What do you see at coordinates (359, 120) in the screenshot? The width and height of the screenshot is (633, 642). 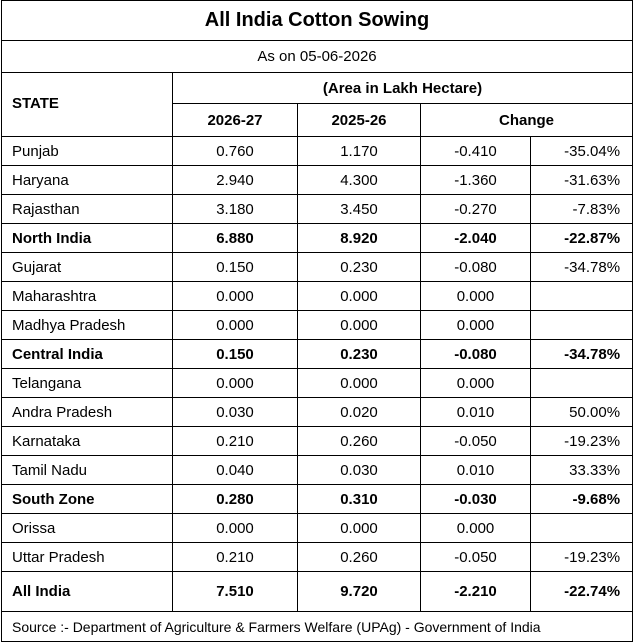 I see `column-header: 2025-26` at bounding box center [359, 120].